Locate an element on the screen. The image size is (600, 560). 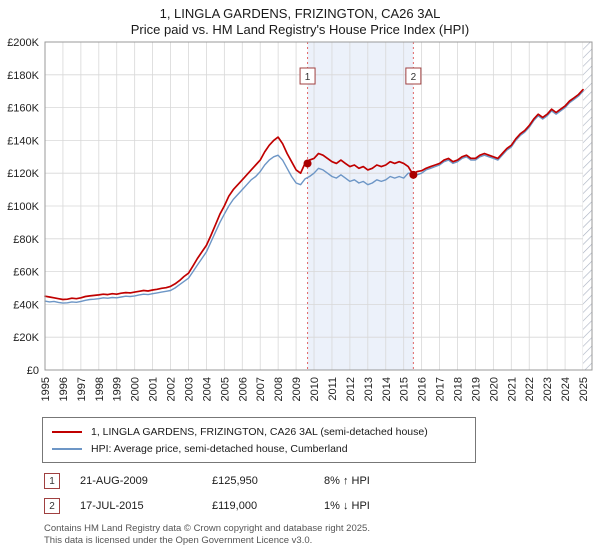
svg-text: 2017 is located at coordinates (441, 389).